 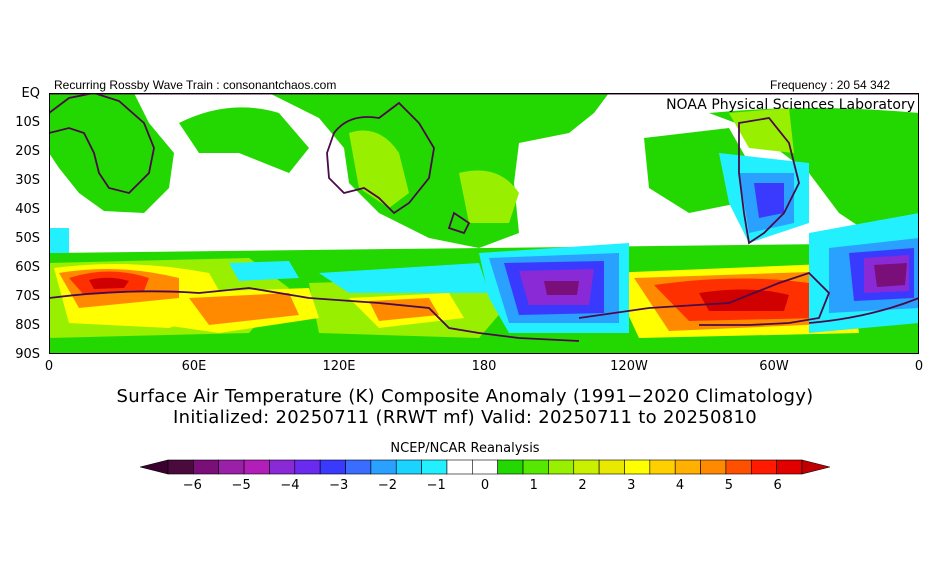 What do you see at coordinates (194, 366) in the screenshot?
I see `x-tick-label: 60E` at bounding box center [194, 366].